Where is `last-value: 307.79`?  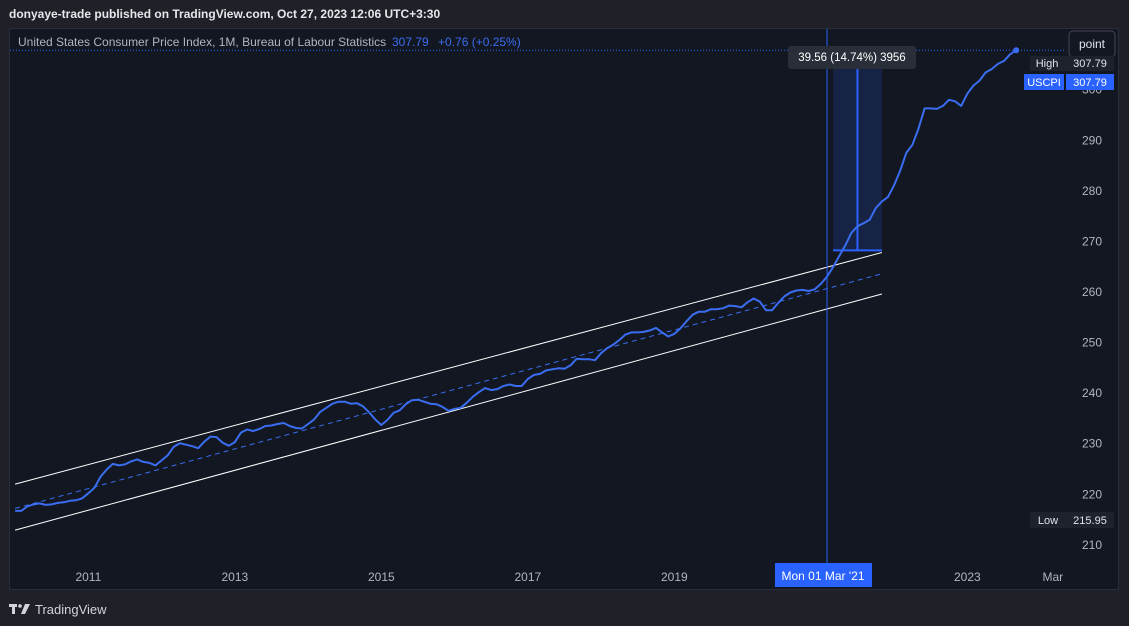
last-value: 307.79 is located at coordinates (1090, 83).